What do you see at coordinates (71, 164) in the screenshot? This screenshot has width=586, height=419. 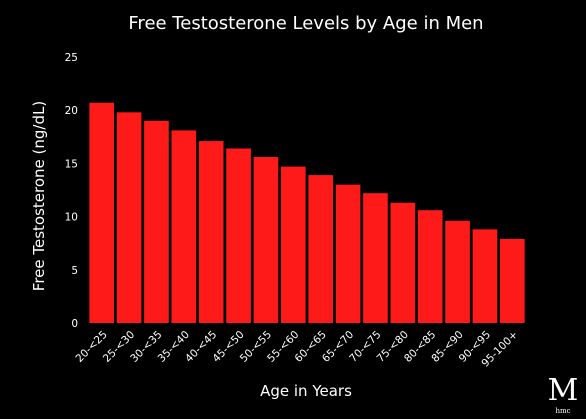 I see `y-tick-label: 15` at bounding box center [71, 164].